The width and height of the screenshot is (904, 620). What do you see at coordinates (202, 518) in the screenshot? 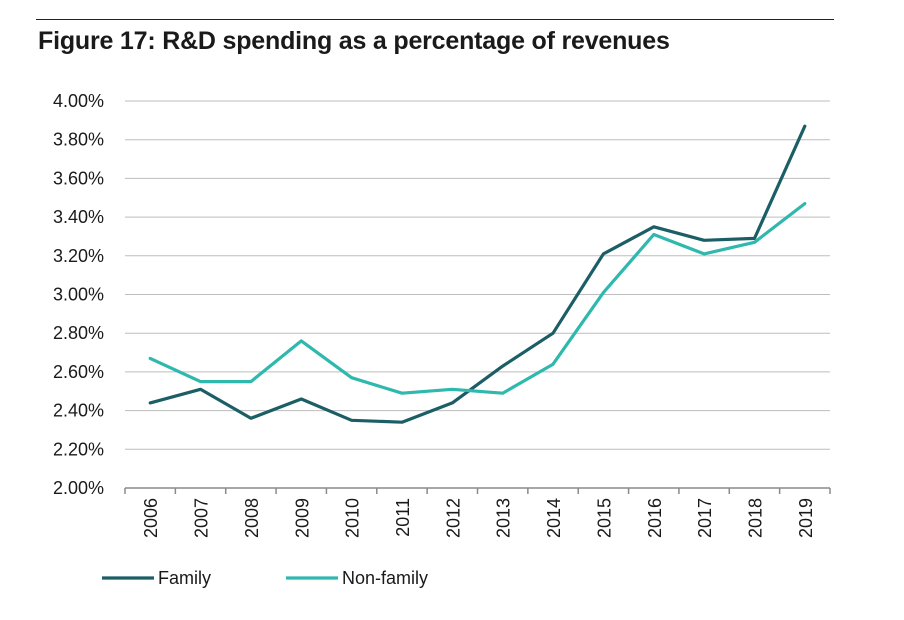
I see `x-tick-label: 2007` at bounding box center [202, 518].